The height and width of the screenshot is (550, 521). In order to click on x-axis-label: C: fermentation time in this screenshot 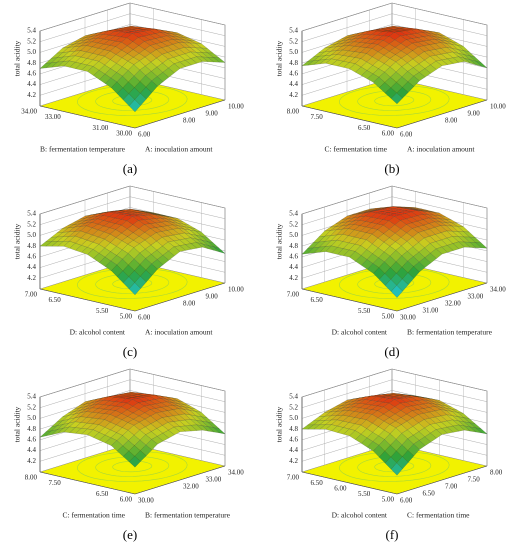, I will do `click(438, 515)`.